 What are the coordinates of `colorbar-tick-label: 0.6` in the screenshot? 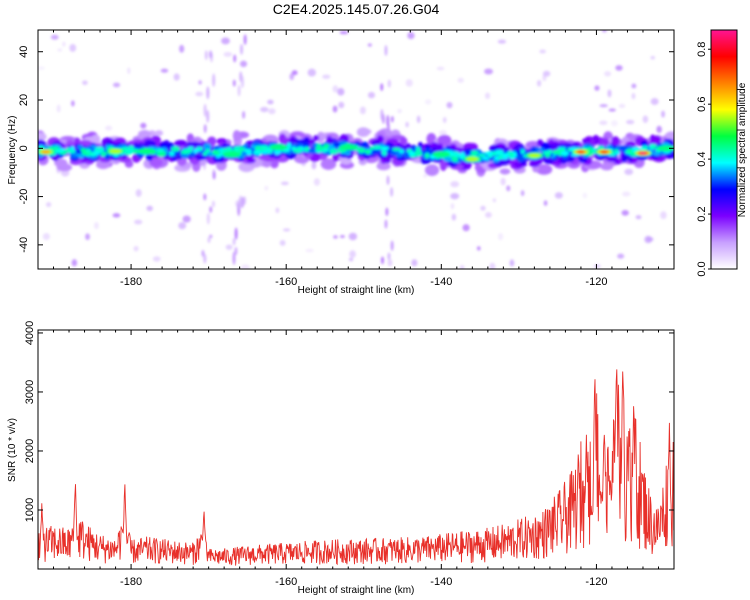 It's located at (702, 104).